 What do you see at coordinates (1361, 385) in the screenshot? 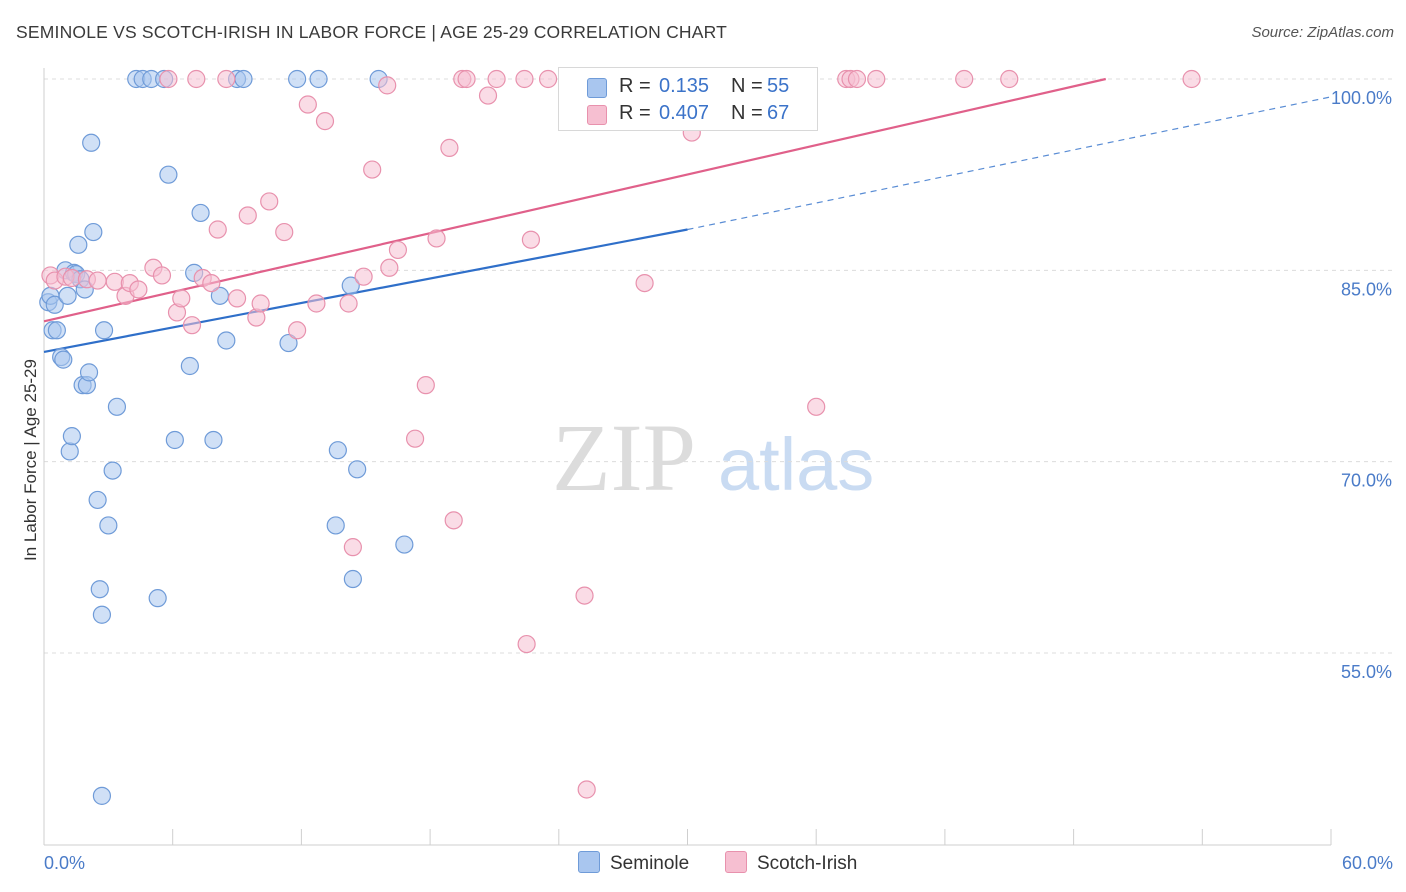
I see `y-tick-labels: 55.0% 70.0% 85.0% 100.0%` at bounding box center [1361, 385].